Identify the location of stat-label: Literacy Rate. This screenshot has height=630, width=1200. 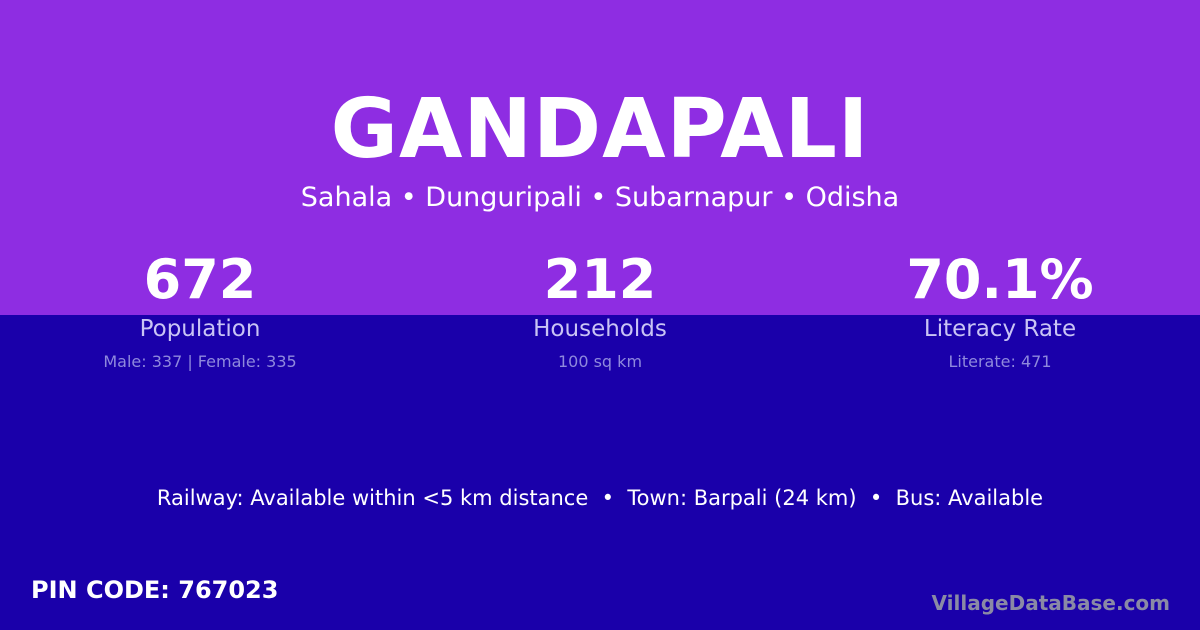
(1000, 329).